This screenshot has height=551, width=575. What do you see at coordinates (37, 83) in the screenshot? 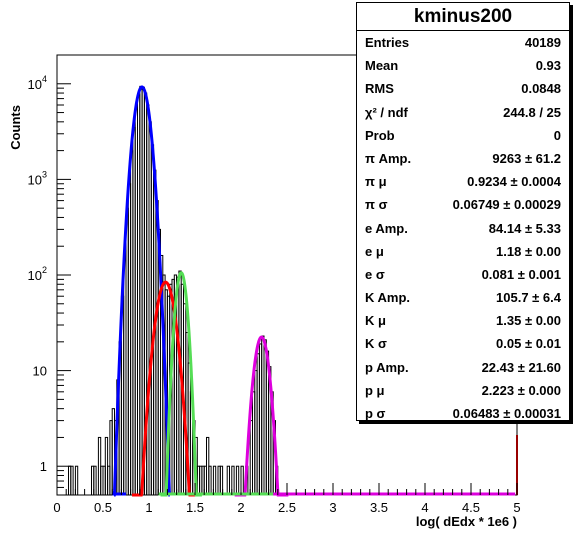
I see `y-tick-label: 10⁴` at bounding box center [37, 83].